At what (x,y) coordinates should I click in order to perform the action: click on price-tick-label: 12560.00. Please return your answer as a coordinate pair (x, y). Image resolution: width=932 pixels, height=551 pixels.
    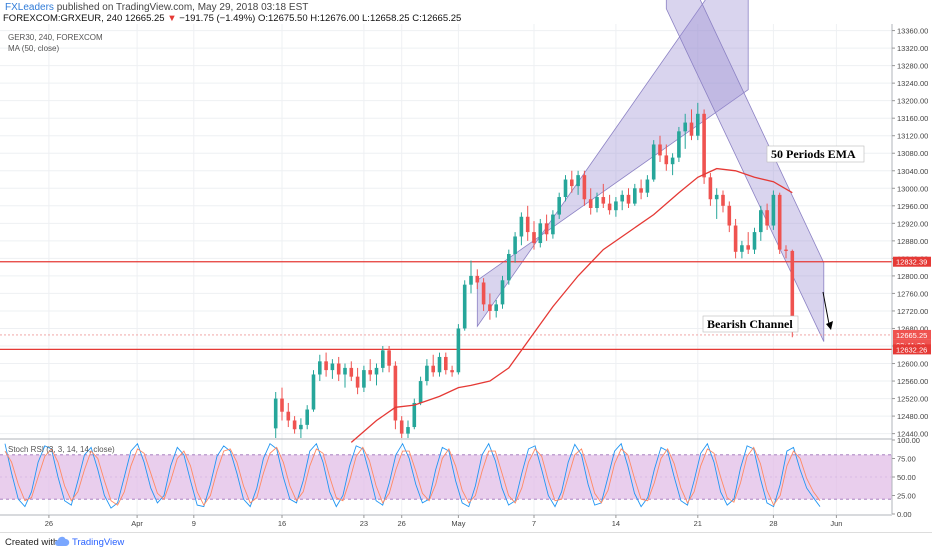
    Looking at the image, I should click on (912, 381).